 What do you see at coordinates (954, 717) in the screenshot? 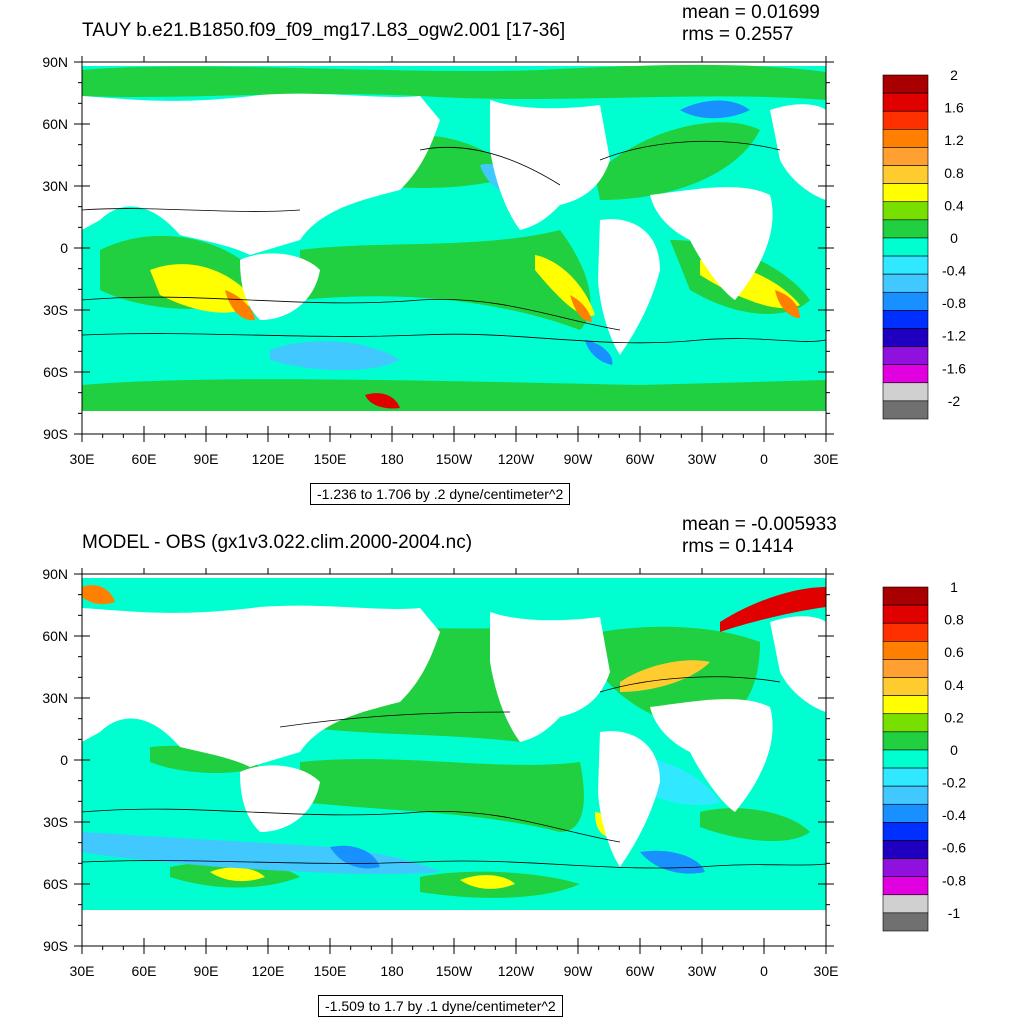
I see `colorbar-label: 0.2` at bounding box center [954, 717].